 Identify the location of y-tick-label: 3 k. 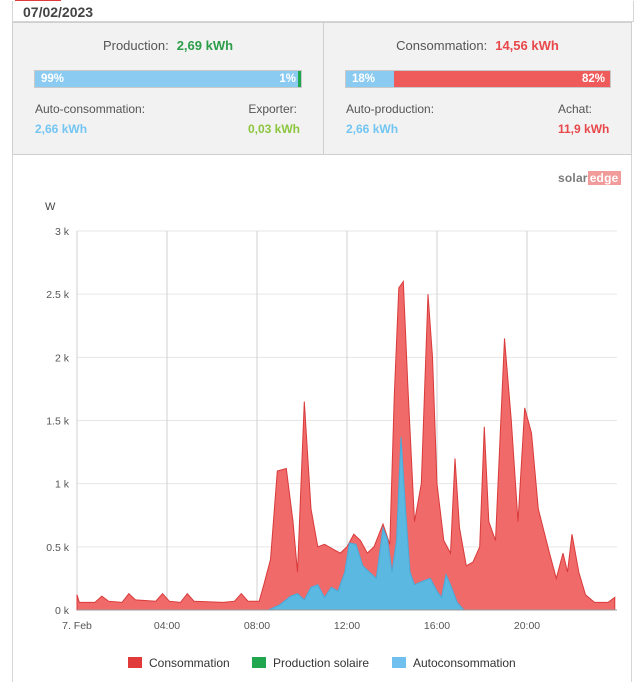
(62, 232).